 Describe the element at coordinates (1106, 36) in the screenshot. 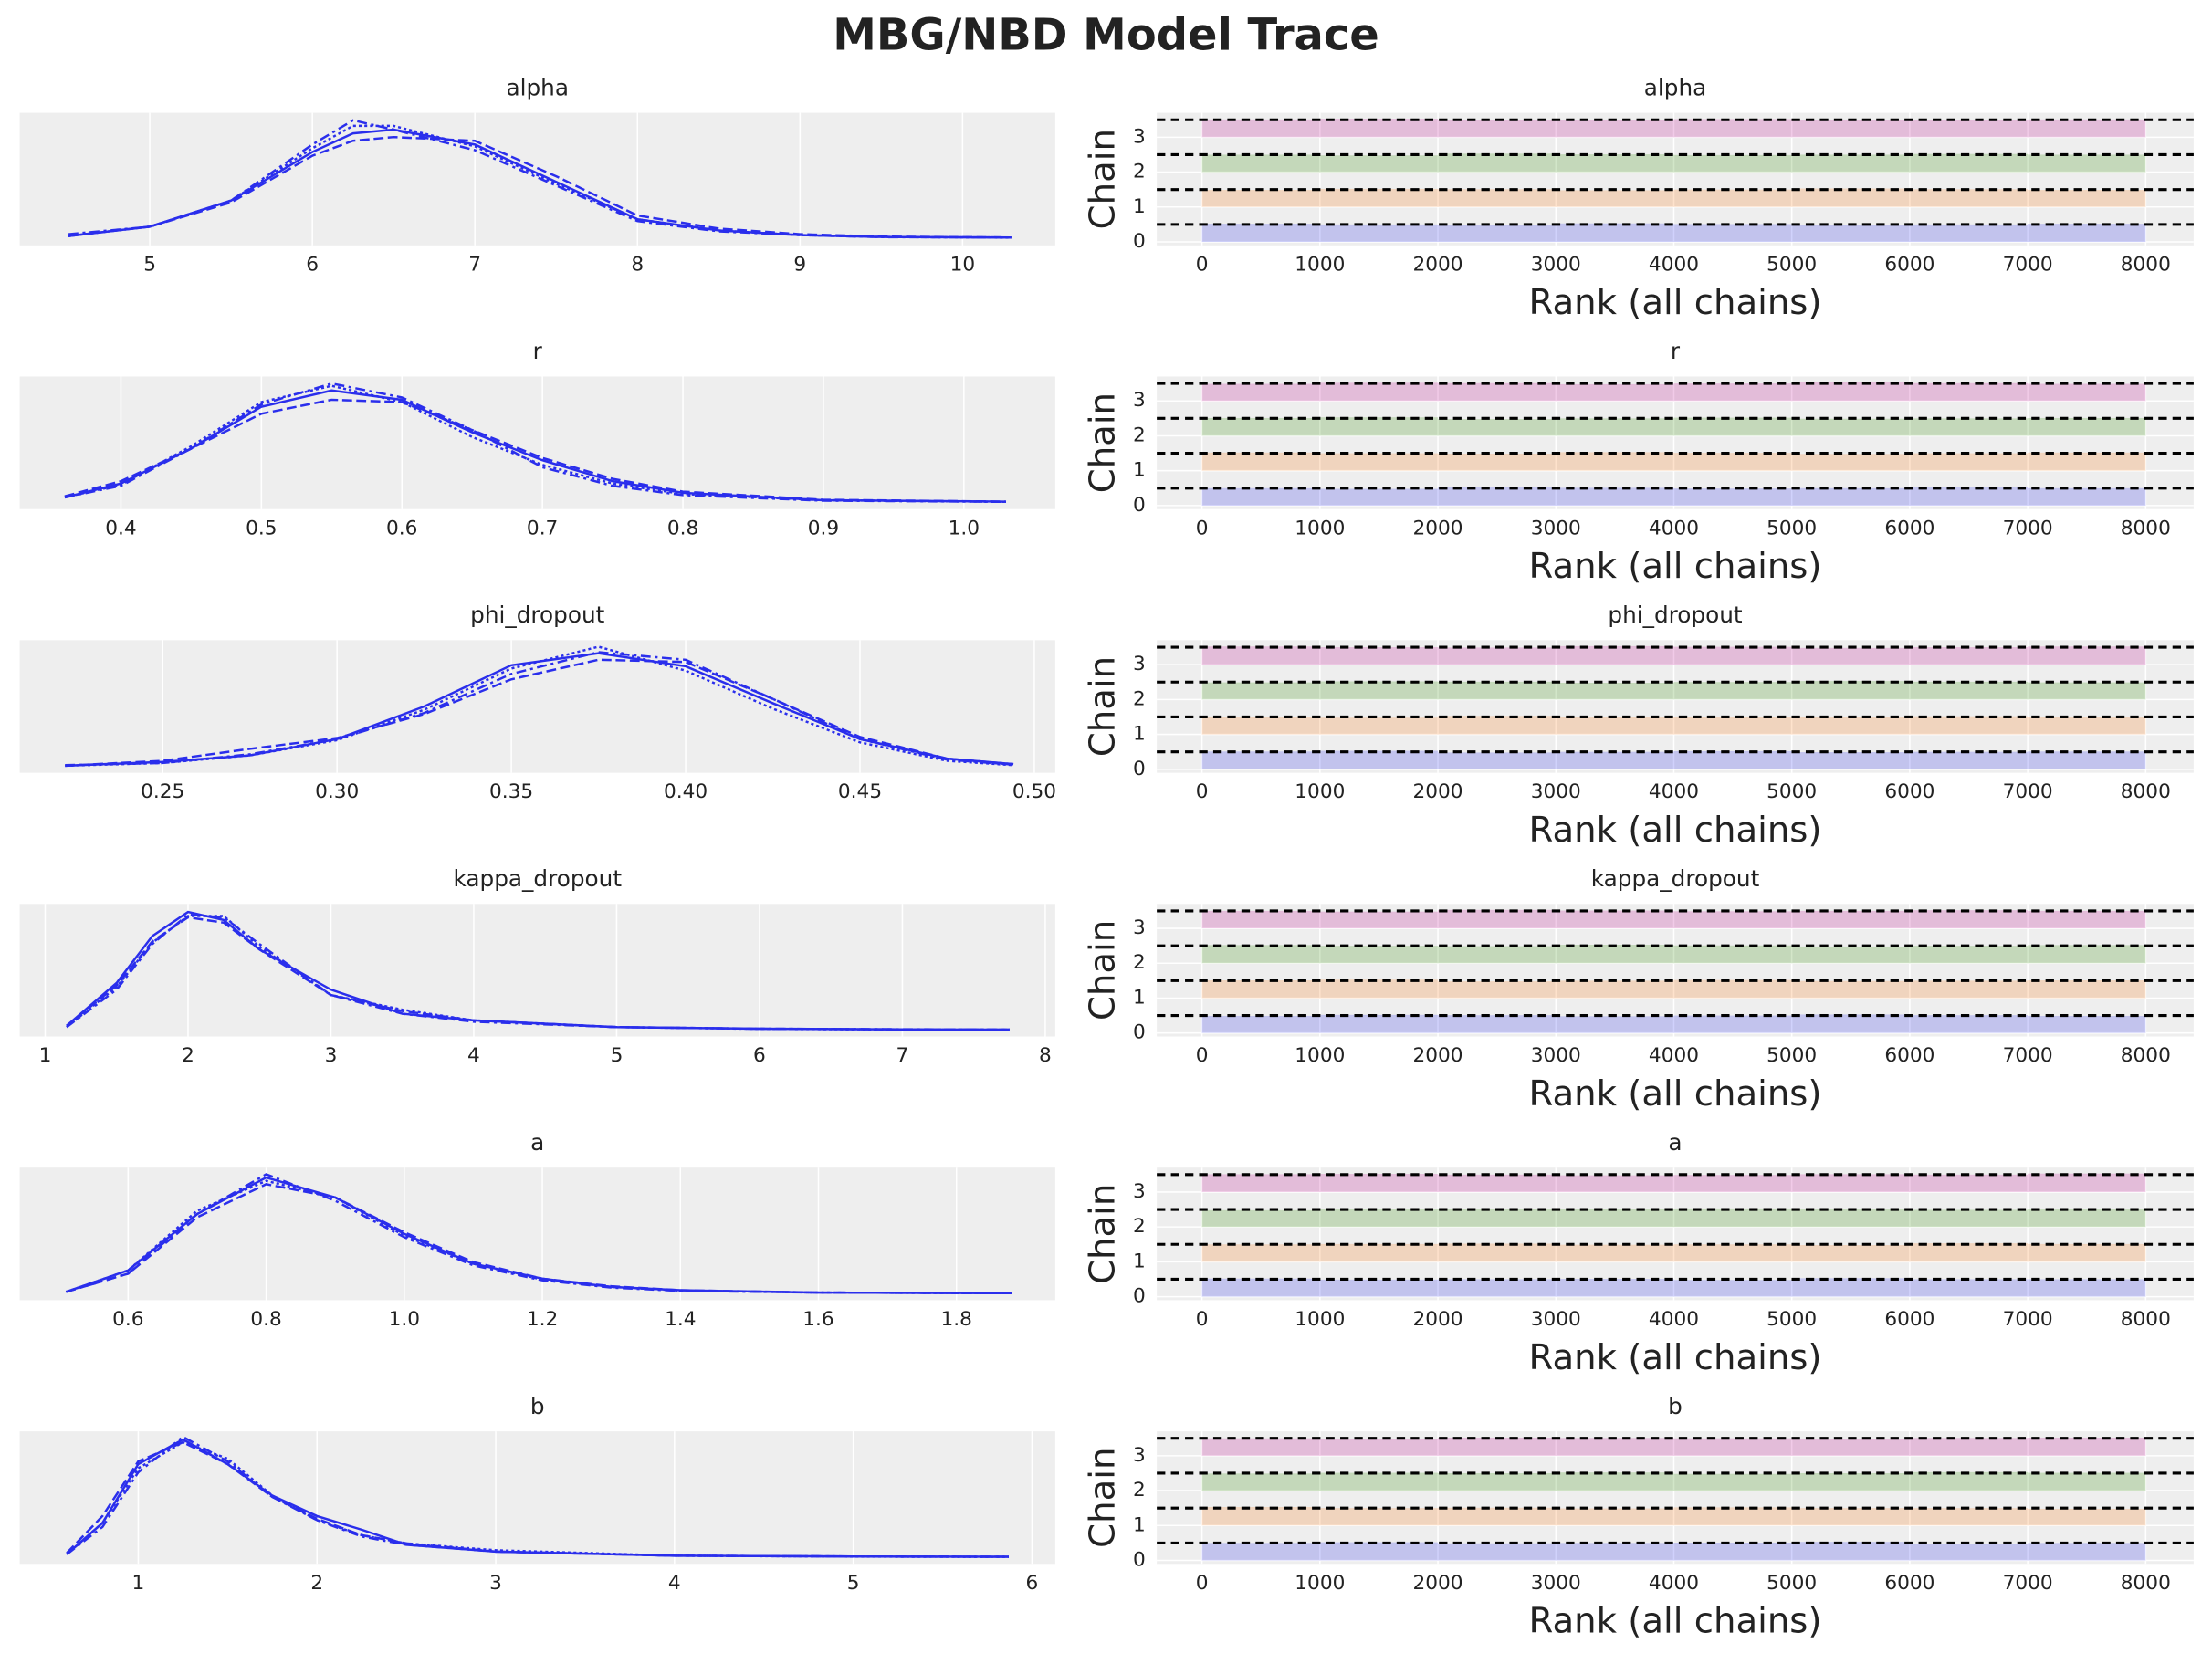

I see `figure-title: MBG/NBD Model Trace` at that location.